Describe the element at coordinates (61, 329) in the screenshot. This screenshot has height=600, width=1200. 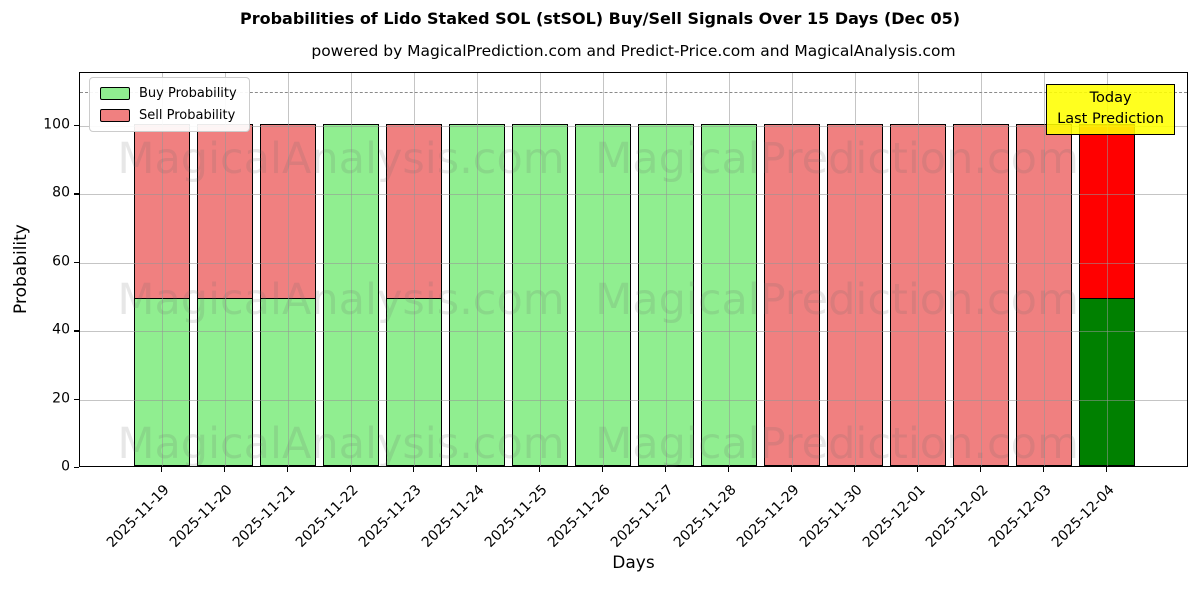
I see `y-tick-label: 40` at that location.